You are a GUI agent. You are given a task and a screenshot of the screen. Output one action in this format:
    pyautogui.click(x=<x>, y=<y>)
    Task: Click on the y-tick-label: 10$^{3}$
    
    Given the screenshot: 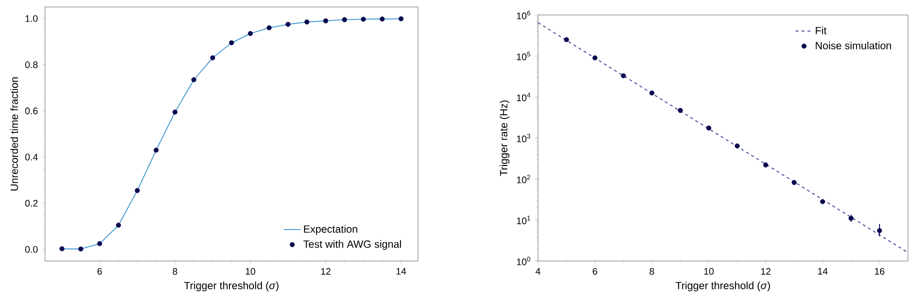 What is the action you would take?
    pyautogui.click(x=523, y=138)
    